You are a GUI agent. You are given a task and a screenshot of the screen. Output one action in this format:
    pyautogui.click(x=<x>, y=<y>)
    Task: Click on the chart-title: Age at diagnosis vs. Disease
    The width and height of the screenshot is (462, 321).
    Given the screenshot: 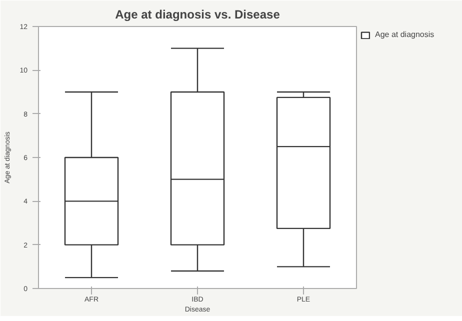 What is the action you would take?
    pyautogui.click(x=197, y=15)
    